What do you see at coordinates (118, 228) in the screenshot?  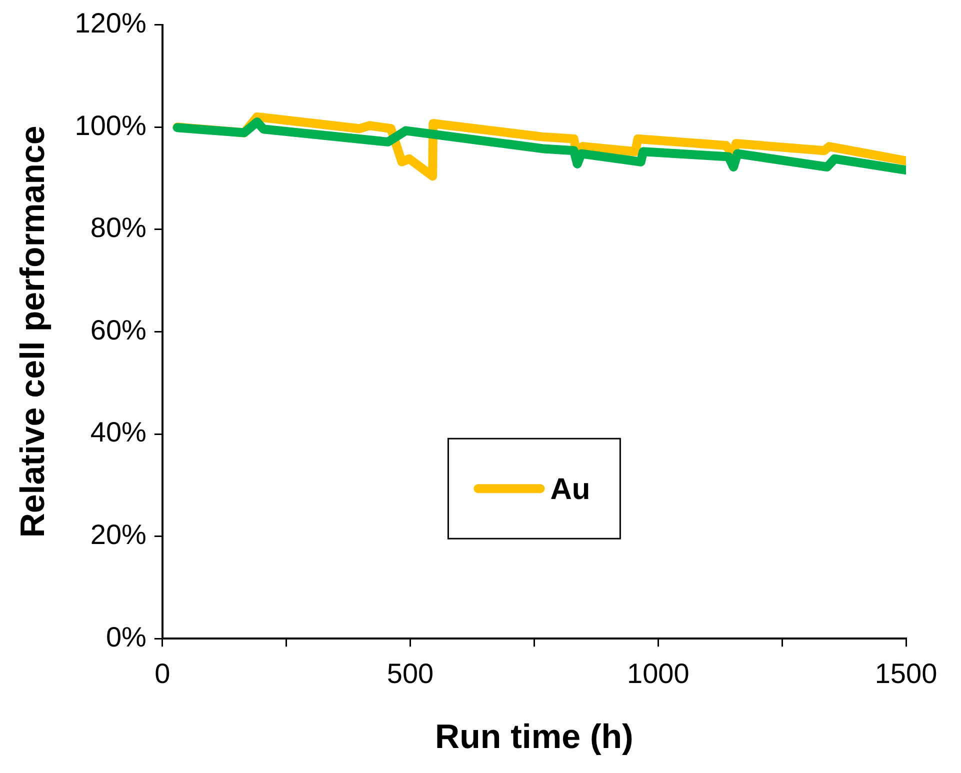 I see `y-tick-label: 80%` at bounding box center [118, 228].